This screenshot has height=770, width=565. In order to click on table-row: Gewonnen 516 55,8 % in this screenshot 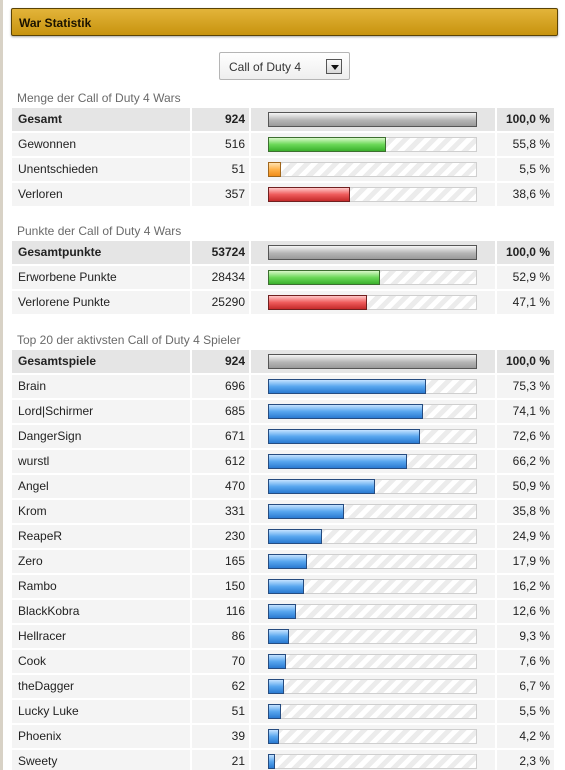, I will do `click(283, 144)`.